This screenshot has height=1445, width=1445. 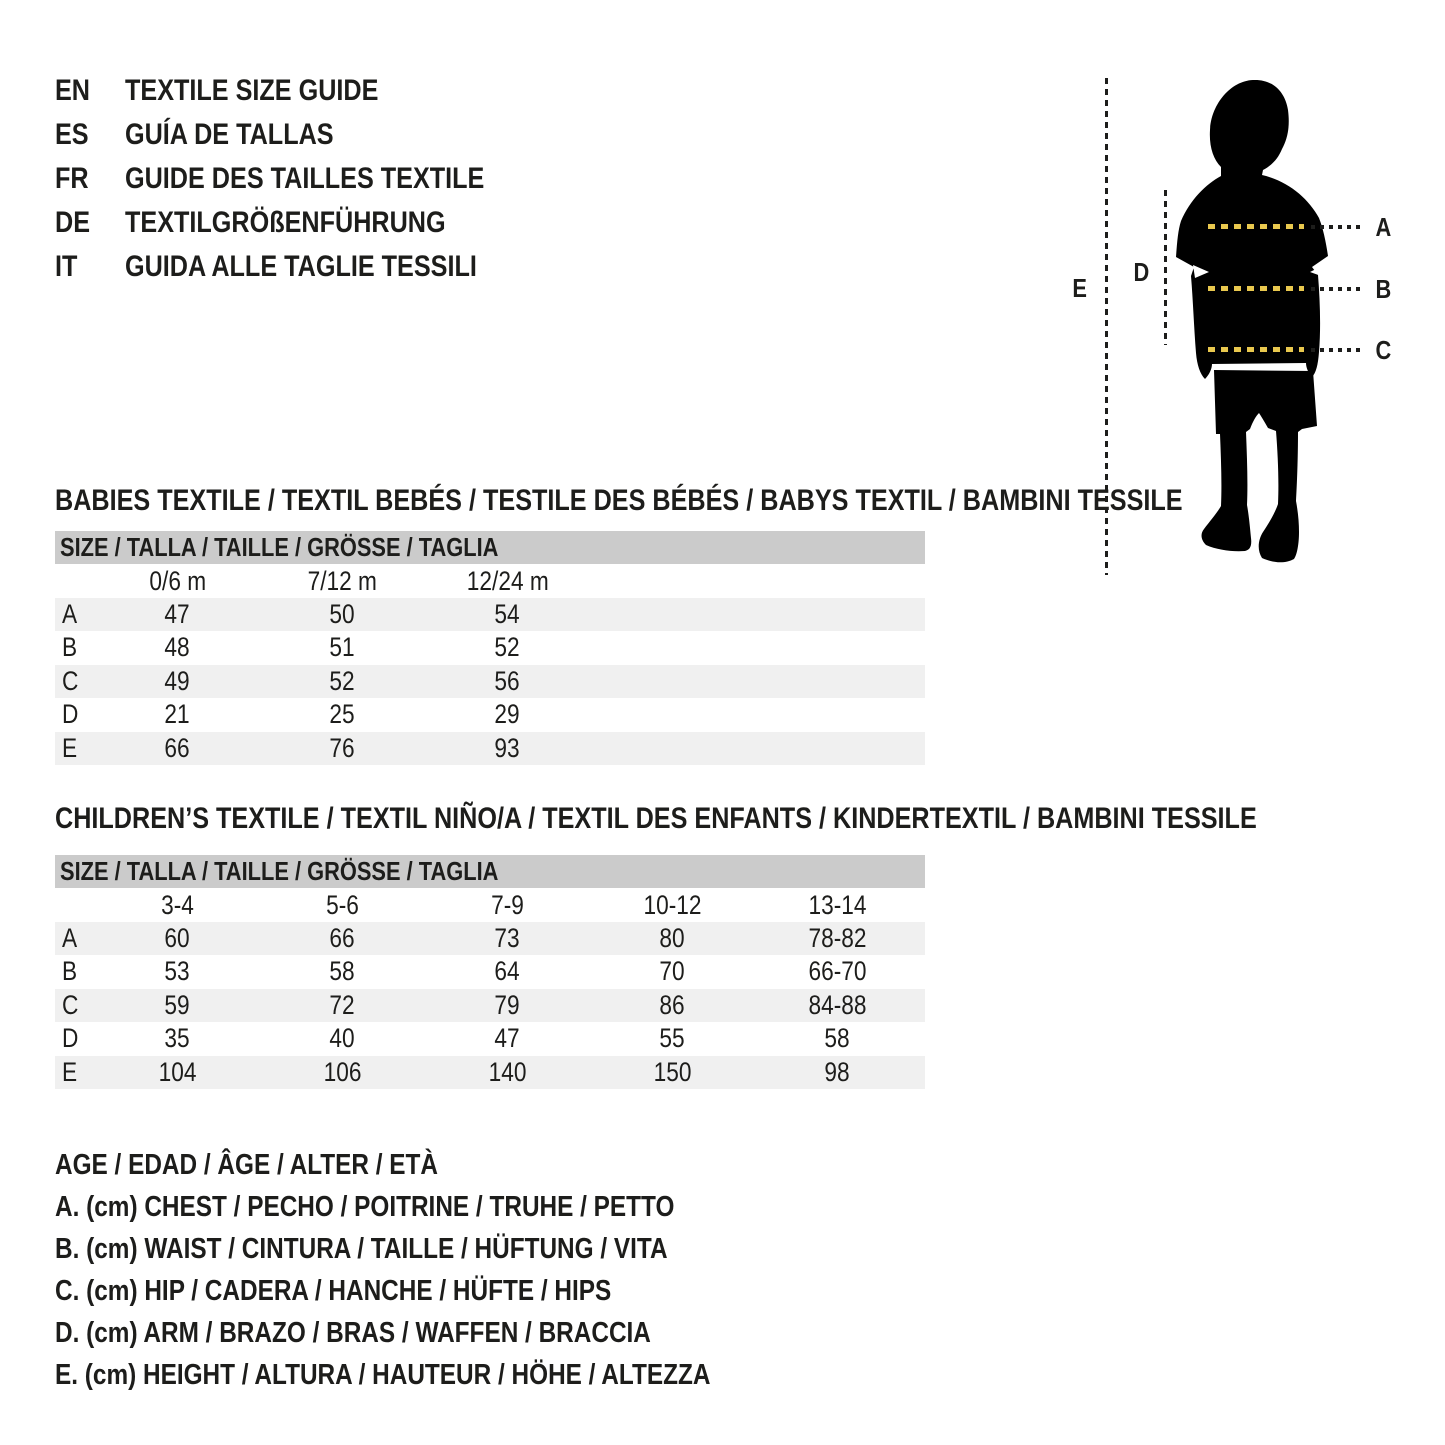 I want to click on table-cell: 21, so click(x=177, y=714).